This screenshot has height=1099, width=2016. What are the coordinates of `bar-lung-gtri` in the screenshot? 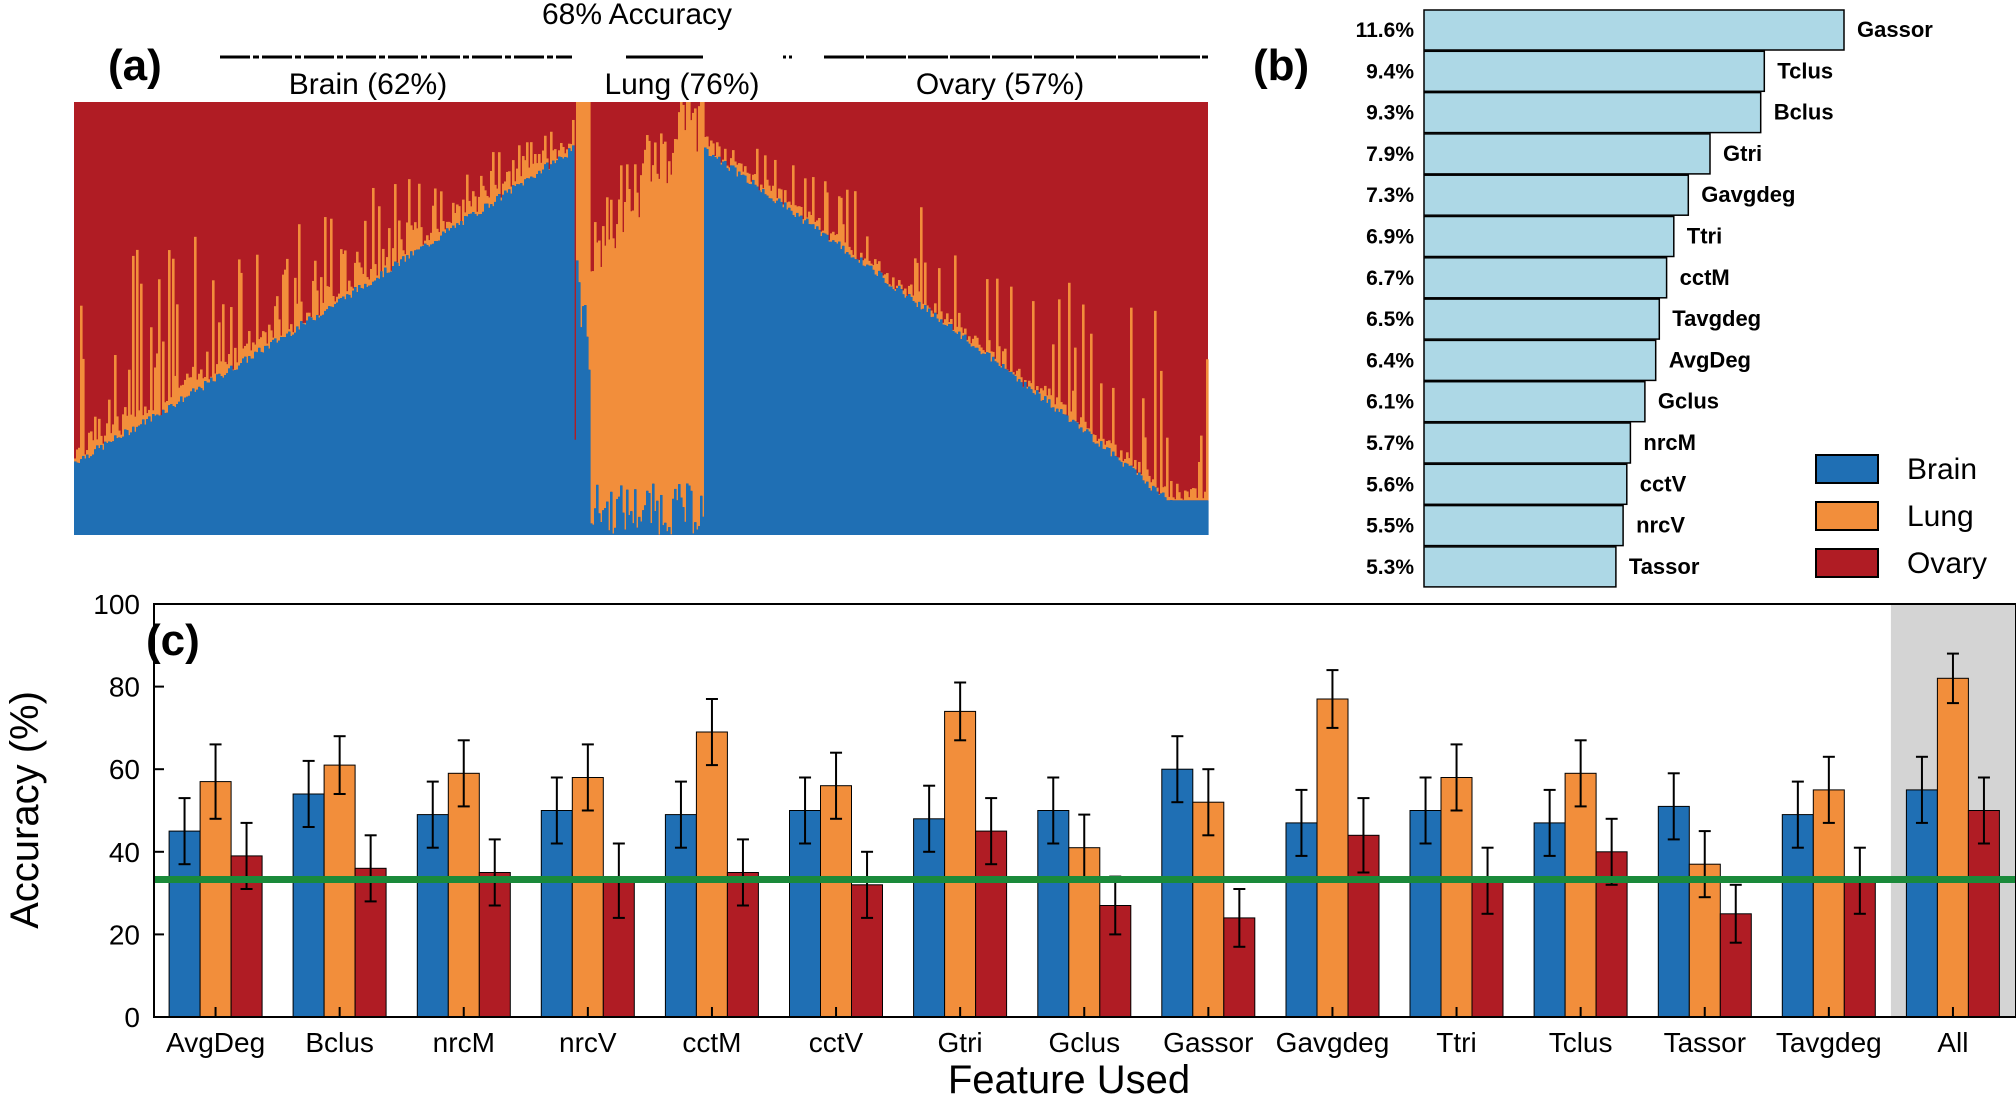 It's located at (960, 864).